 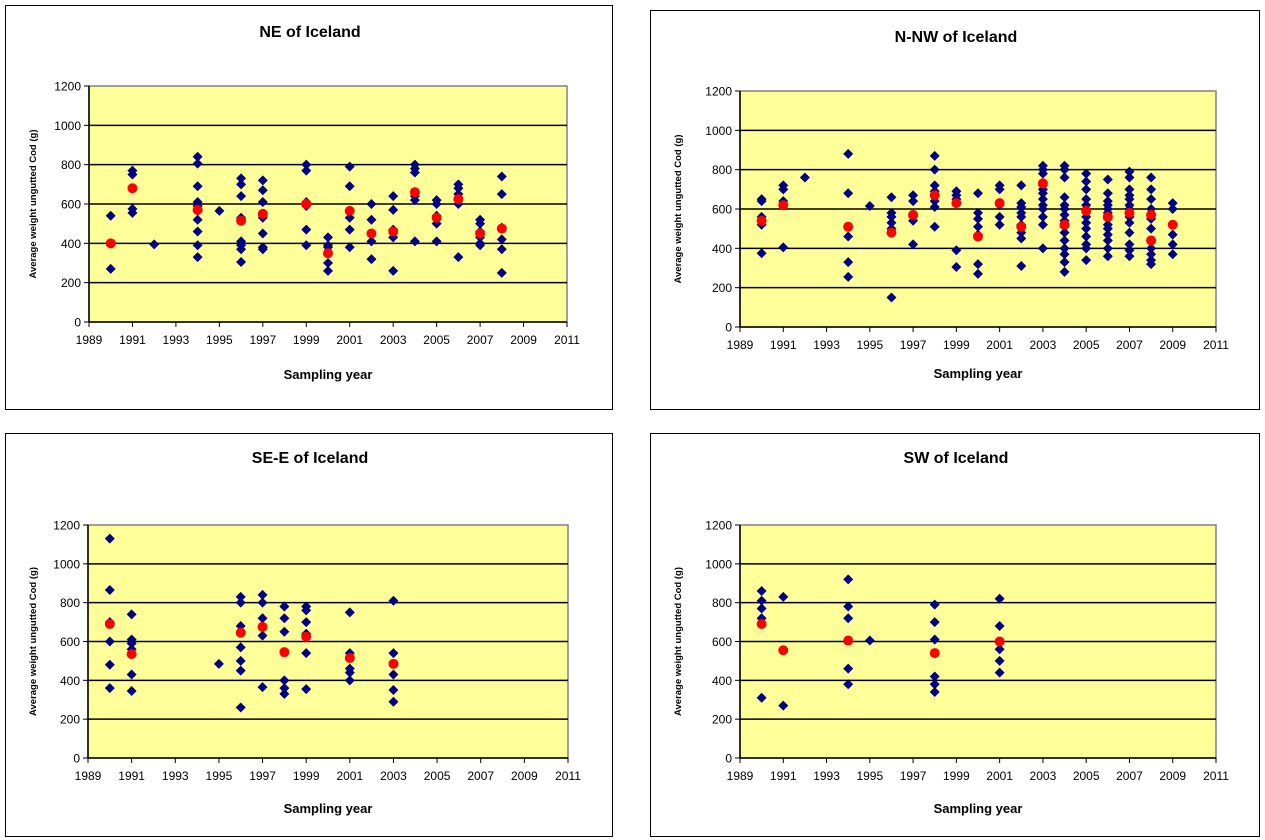 What do you see at coordinates (71, 283) in the screenshot?
I see `y-tick-label: 200` at bounding box center [71, 283].